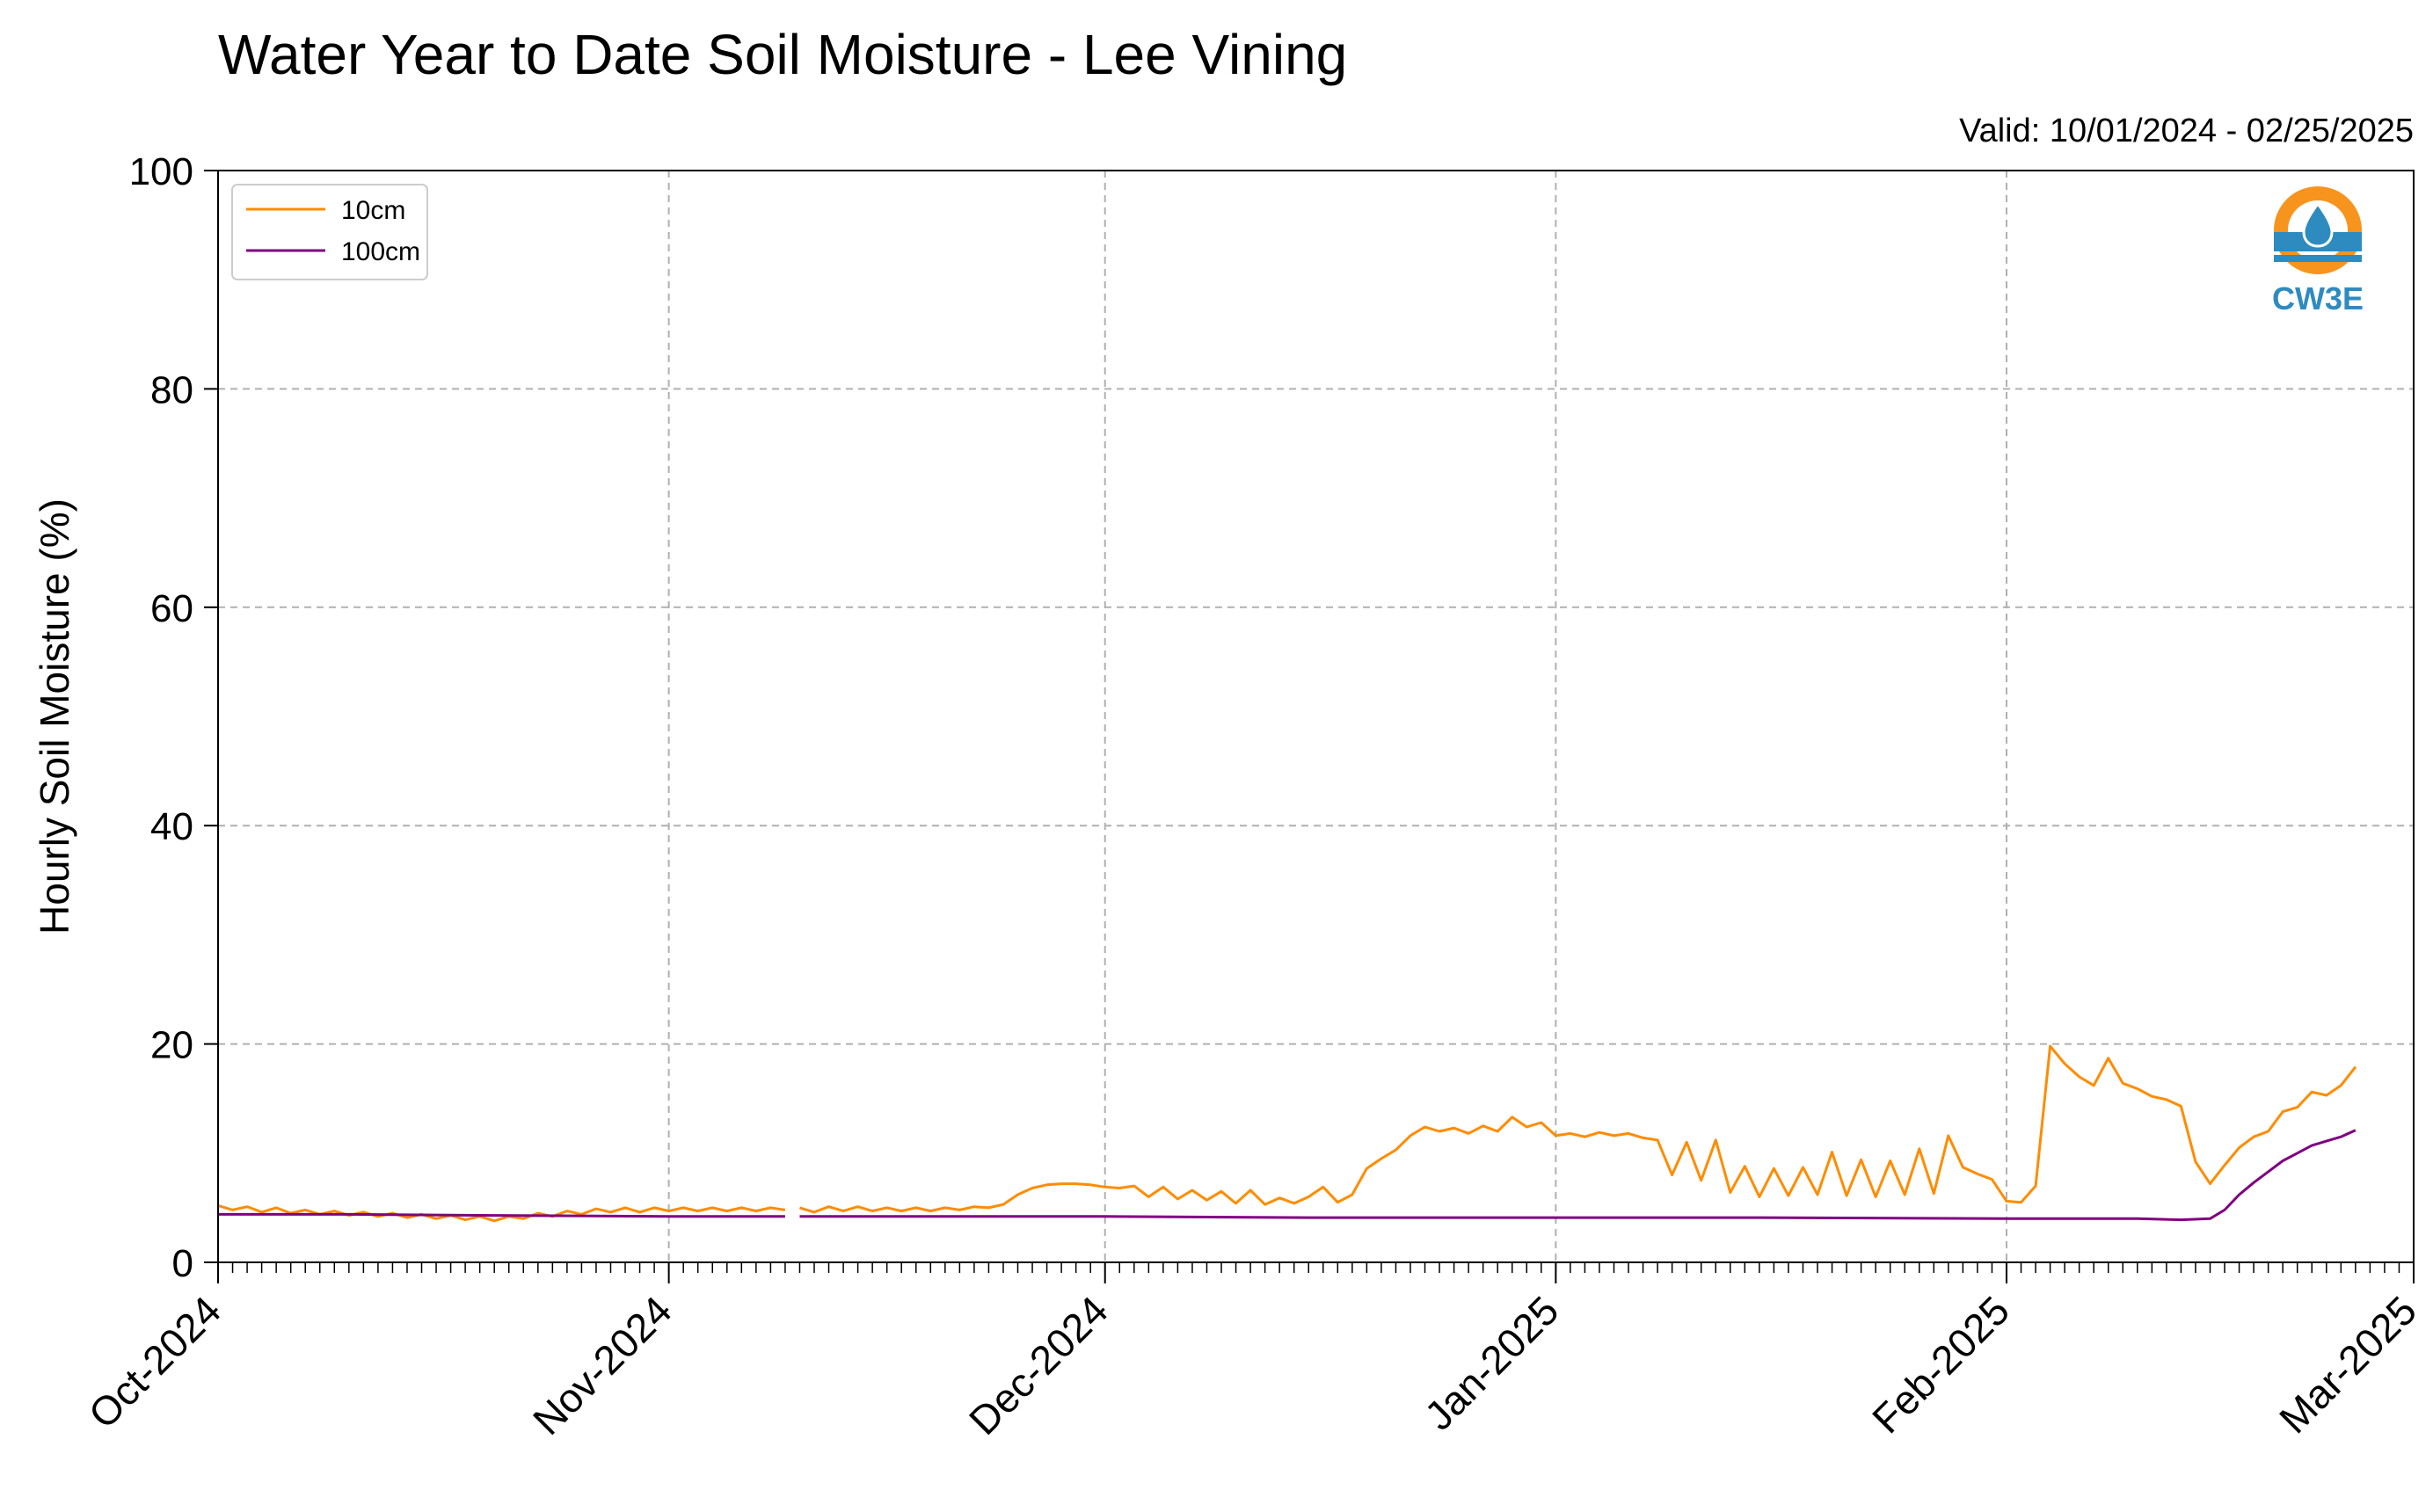  Describe the element at coordinates (373, 211) in the screenshot. I see `legend-label-10cm: 10cm` at that location.